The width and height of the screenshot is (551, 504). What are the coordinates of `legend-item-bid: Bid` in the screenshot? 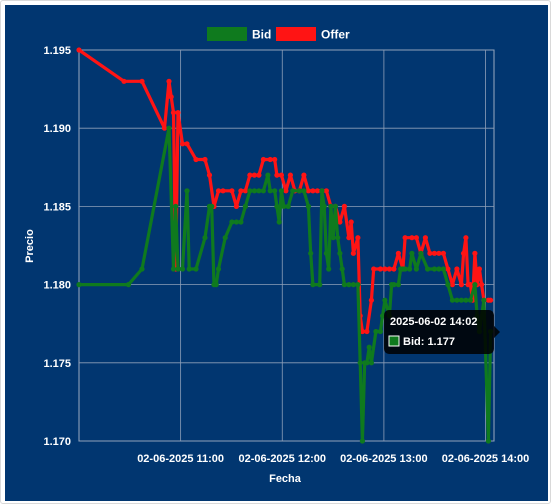 It's located at (239, 34).